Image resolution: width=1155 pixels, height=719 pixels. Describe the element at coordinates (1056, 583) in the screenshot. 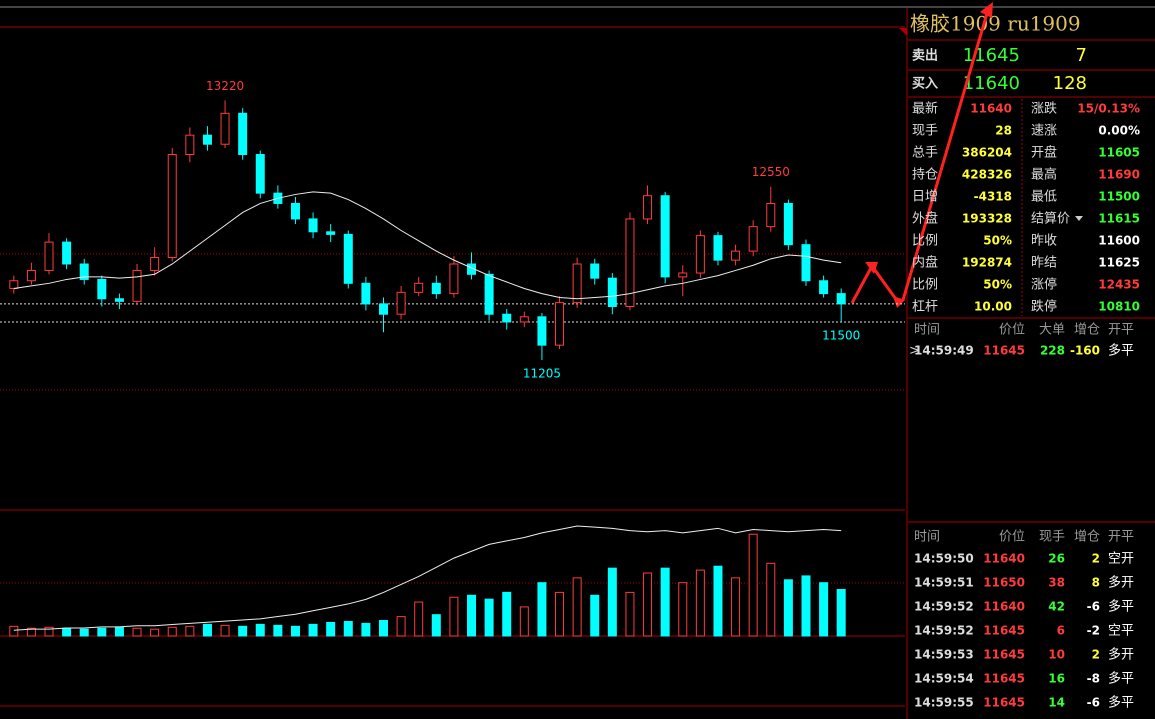

I see `table-cell: 38` at that location.